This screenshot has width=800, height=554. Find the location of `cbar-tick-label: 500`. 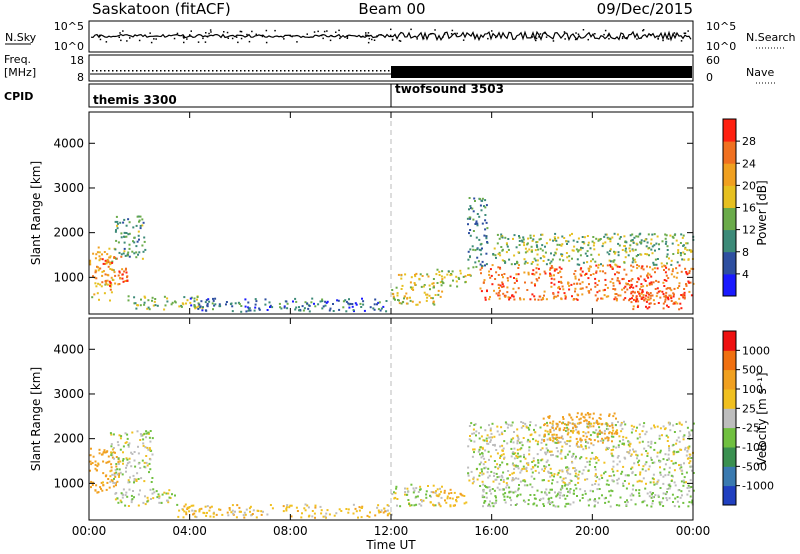

cbar-tick-label: 500 is located at coordinates (752, 370).